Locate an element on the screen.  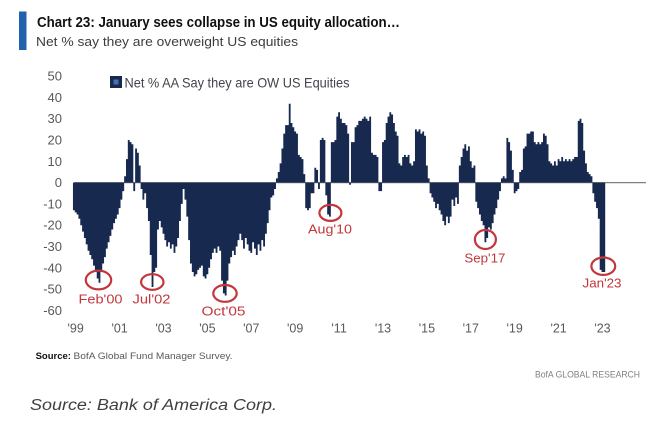
svg-text: -60 is located at coordinates (52, 310).